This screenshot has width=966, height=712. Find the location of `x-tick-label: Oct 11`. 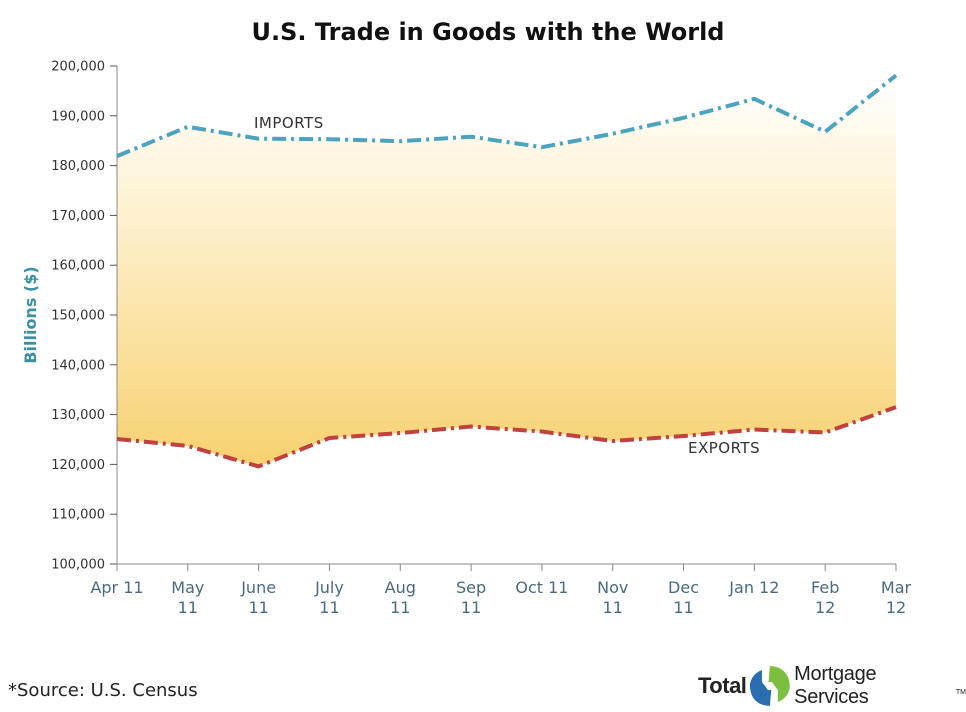

x-tick-label: Oct 11 is located at coordinates (541, 587).